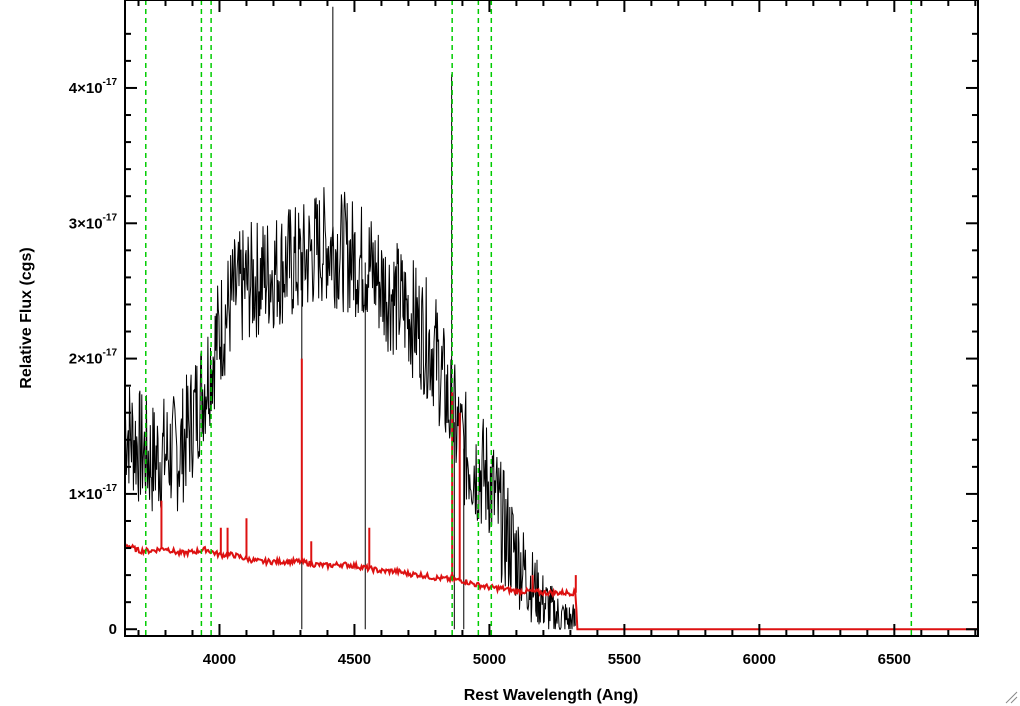 The width and height of the screenshot is (1020, 706). What do you see at coordinates (354, 659) in the screenshot?
I see `x-tick-label: 4500` at bounding box center [354, 659].